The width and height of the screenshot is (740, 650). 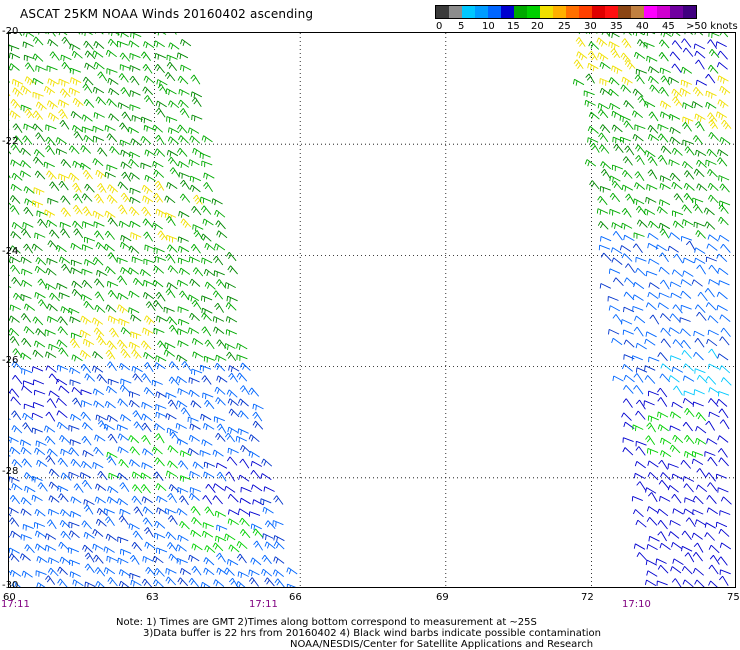 What do you see at coordinates (9, 597) in the screenshot?
I see `lon-label: 60` at bounding box center [9, 597].